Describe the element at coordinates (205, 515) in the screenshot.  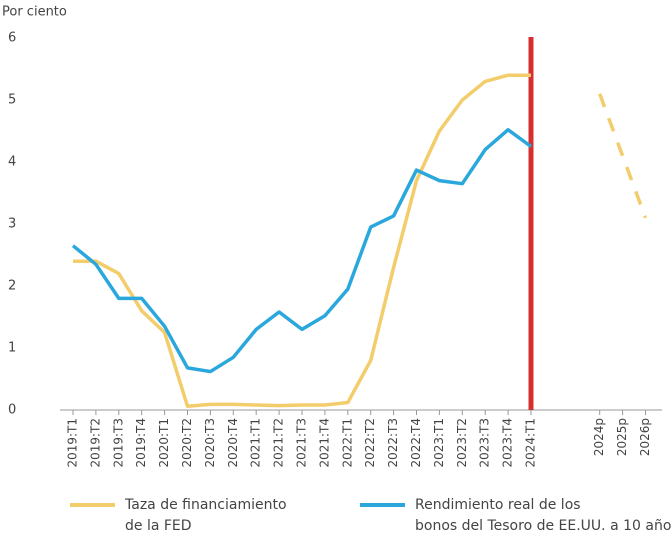
I see `legend-label: Taza de financiamiento de la FED` at that location.